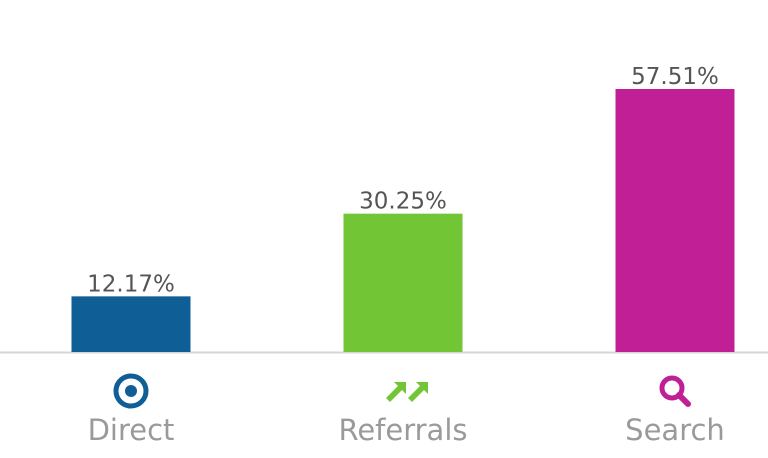 The width and height of the screenshot is (768, 458). I want to click on referrals-icon, so click(407, 392).